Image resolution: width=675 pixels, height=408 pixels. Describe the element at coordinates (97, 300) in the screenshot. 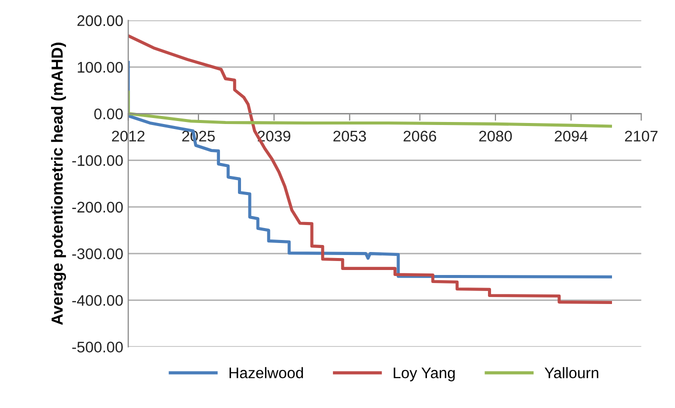

I see `y-tick-label: -400.00` at that location.